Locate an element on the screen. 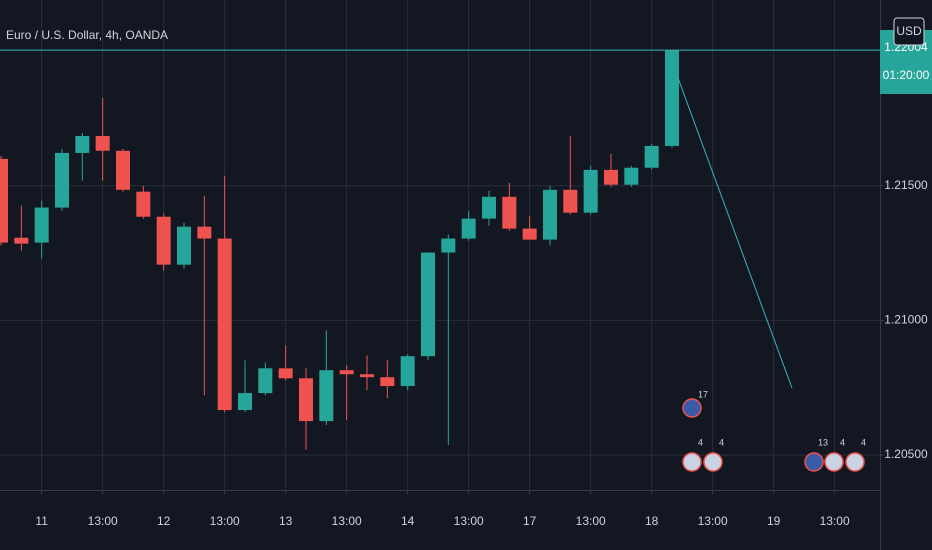 Image resolution: width=932 pixels, height=550 pixels. chart-title: Euro / U.S. Dollar, 4h, OANDA is located at coordinates (87, 35).